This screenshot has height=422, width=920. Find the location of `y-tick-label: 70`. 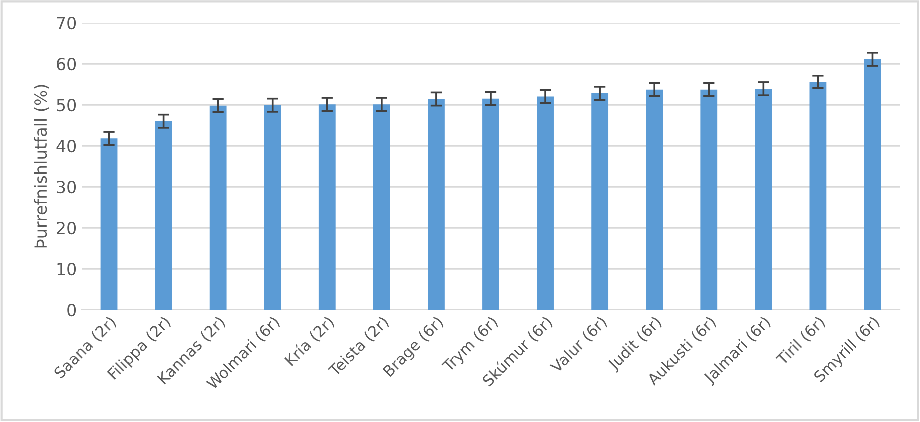

y-tick-label: 70 is located at coordinates (66, 23).